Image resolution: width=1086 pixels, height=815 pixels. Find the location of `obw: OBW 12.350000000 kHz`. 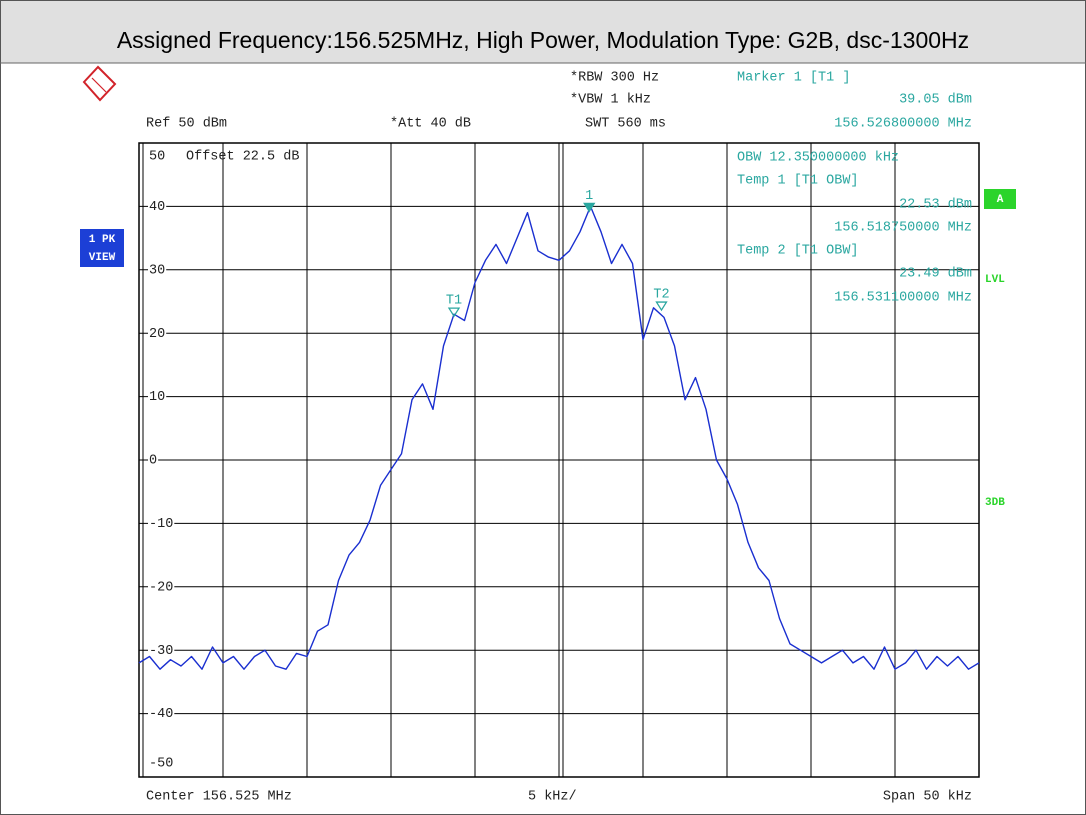

obw: OBW 12.350000000 kHz is located at coordinates (818, 158).